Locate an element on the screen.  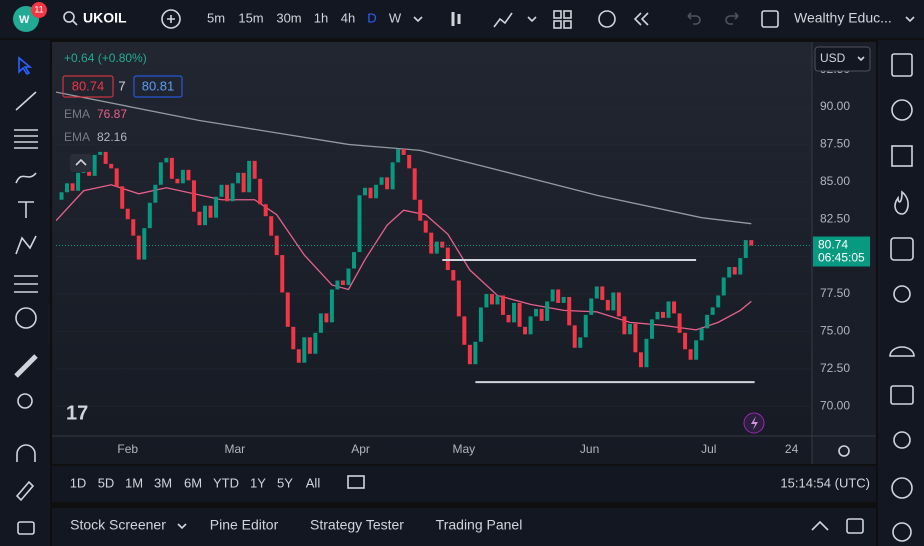
hotlists is located at coordinates (901, 202).